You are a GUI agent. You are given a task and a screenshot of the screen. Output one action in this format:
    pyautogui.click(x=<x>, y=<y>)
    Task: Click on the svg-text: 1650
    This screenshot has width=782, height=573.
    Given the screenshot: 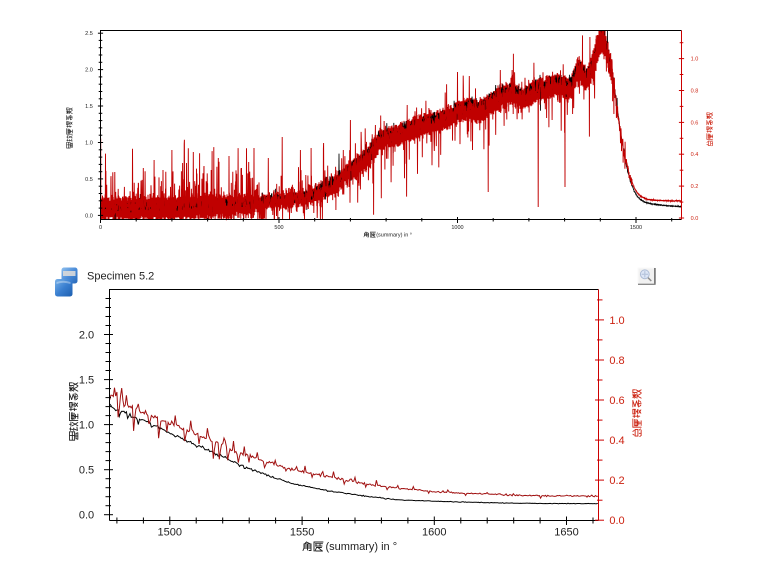 What is the action you would take?
    pyautogui.click(x=566, y=533)
    